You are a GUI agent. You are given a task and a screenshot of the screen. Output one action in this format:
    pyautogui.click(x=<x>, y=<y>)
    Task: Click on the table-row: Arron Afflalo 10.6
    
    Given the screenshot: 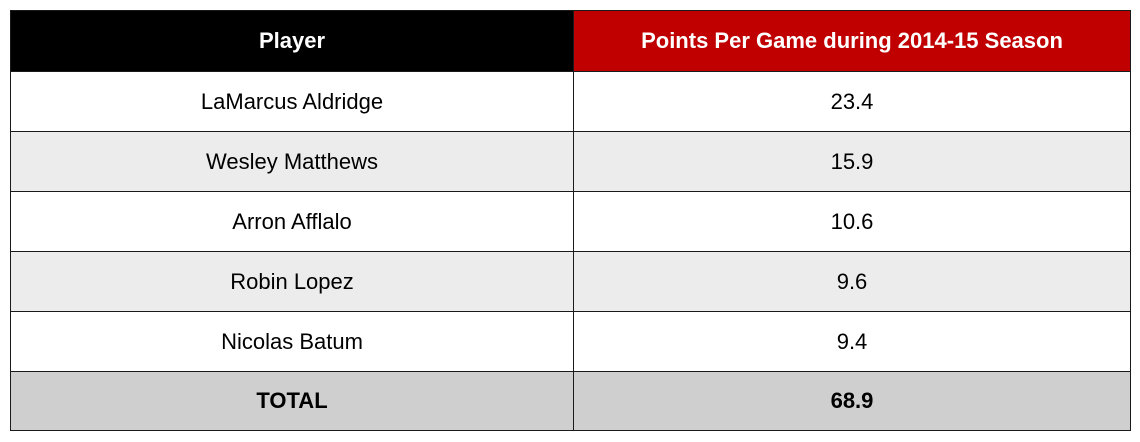 What is the action you would take?
    pyautogui.click(x=570, y=221)
    